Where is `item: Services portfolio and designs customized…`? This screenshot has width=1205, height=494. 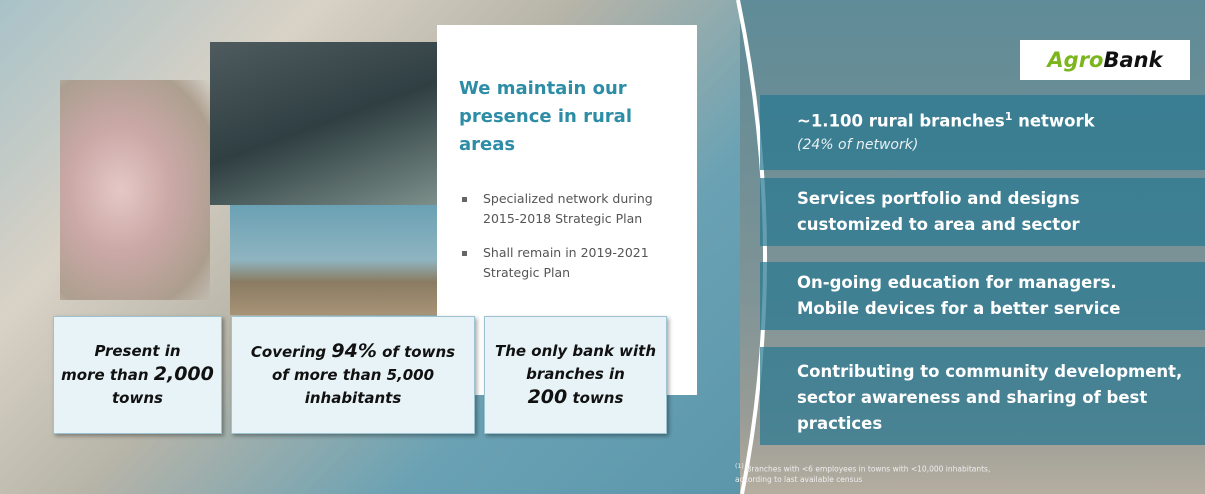 item: Services portfolio and designs customized… is located at coordinates (938, 212).